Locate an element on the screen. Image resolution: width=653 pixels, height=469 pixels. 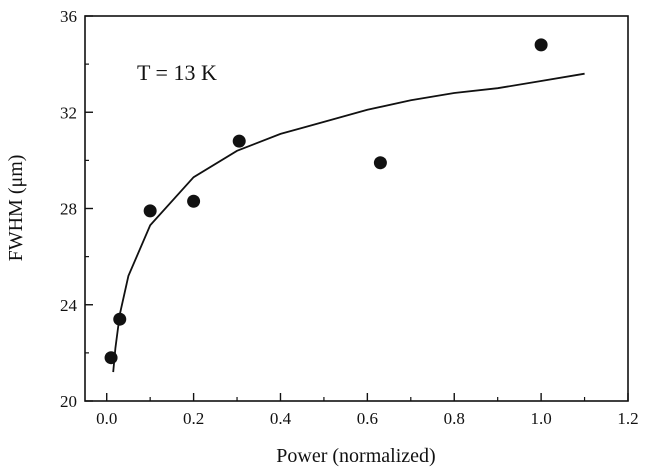
x-axis-ticks: 0.0 0.2 0.4 0.6 0.8 1.0 1.2 is located at coordinates (367, 410).